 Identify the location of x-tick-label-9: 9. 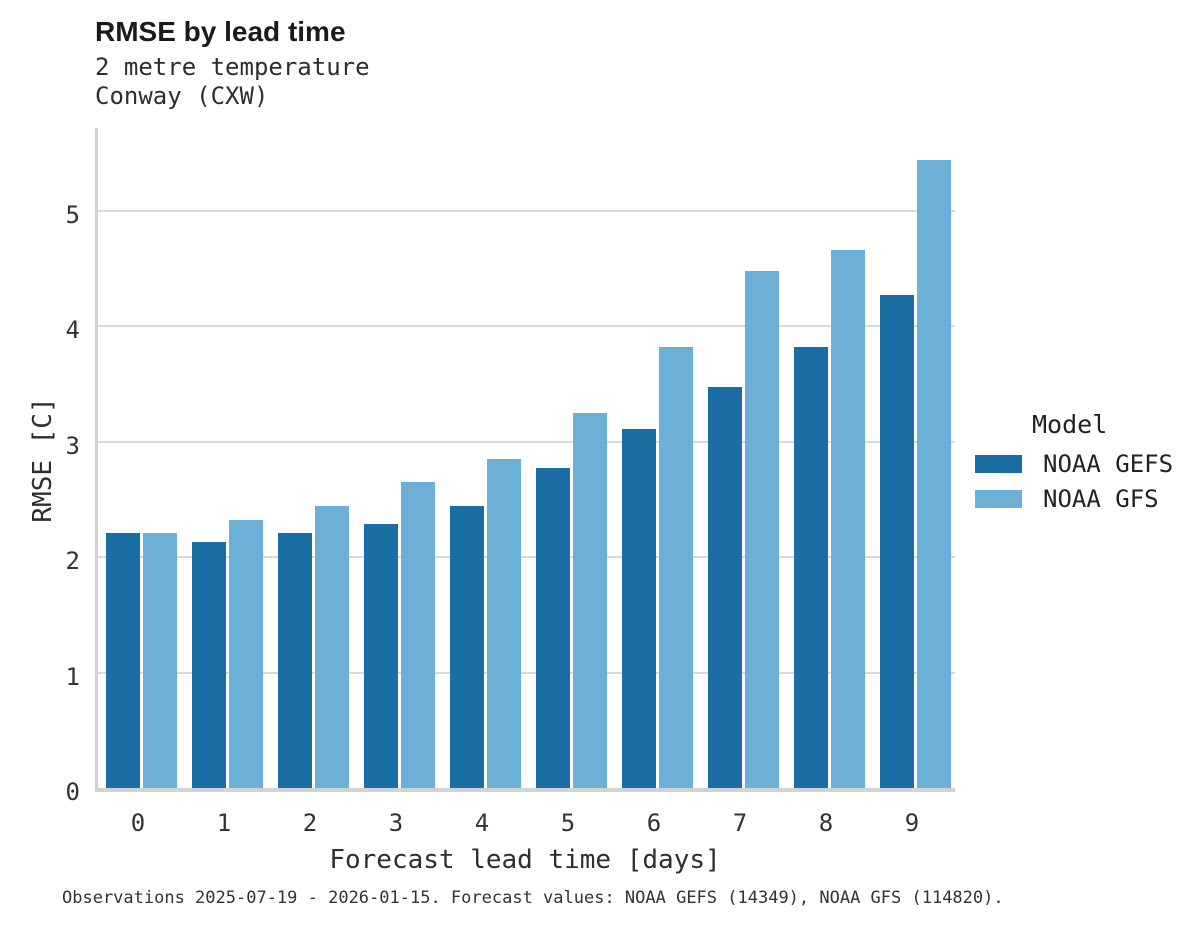
(912, 823).